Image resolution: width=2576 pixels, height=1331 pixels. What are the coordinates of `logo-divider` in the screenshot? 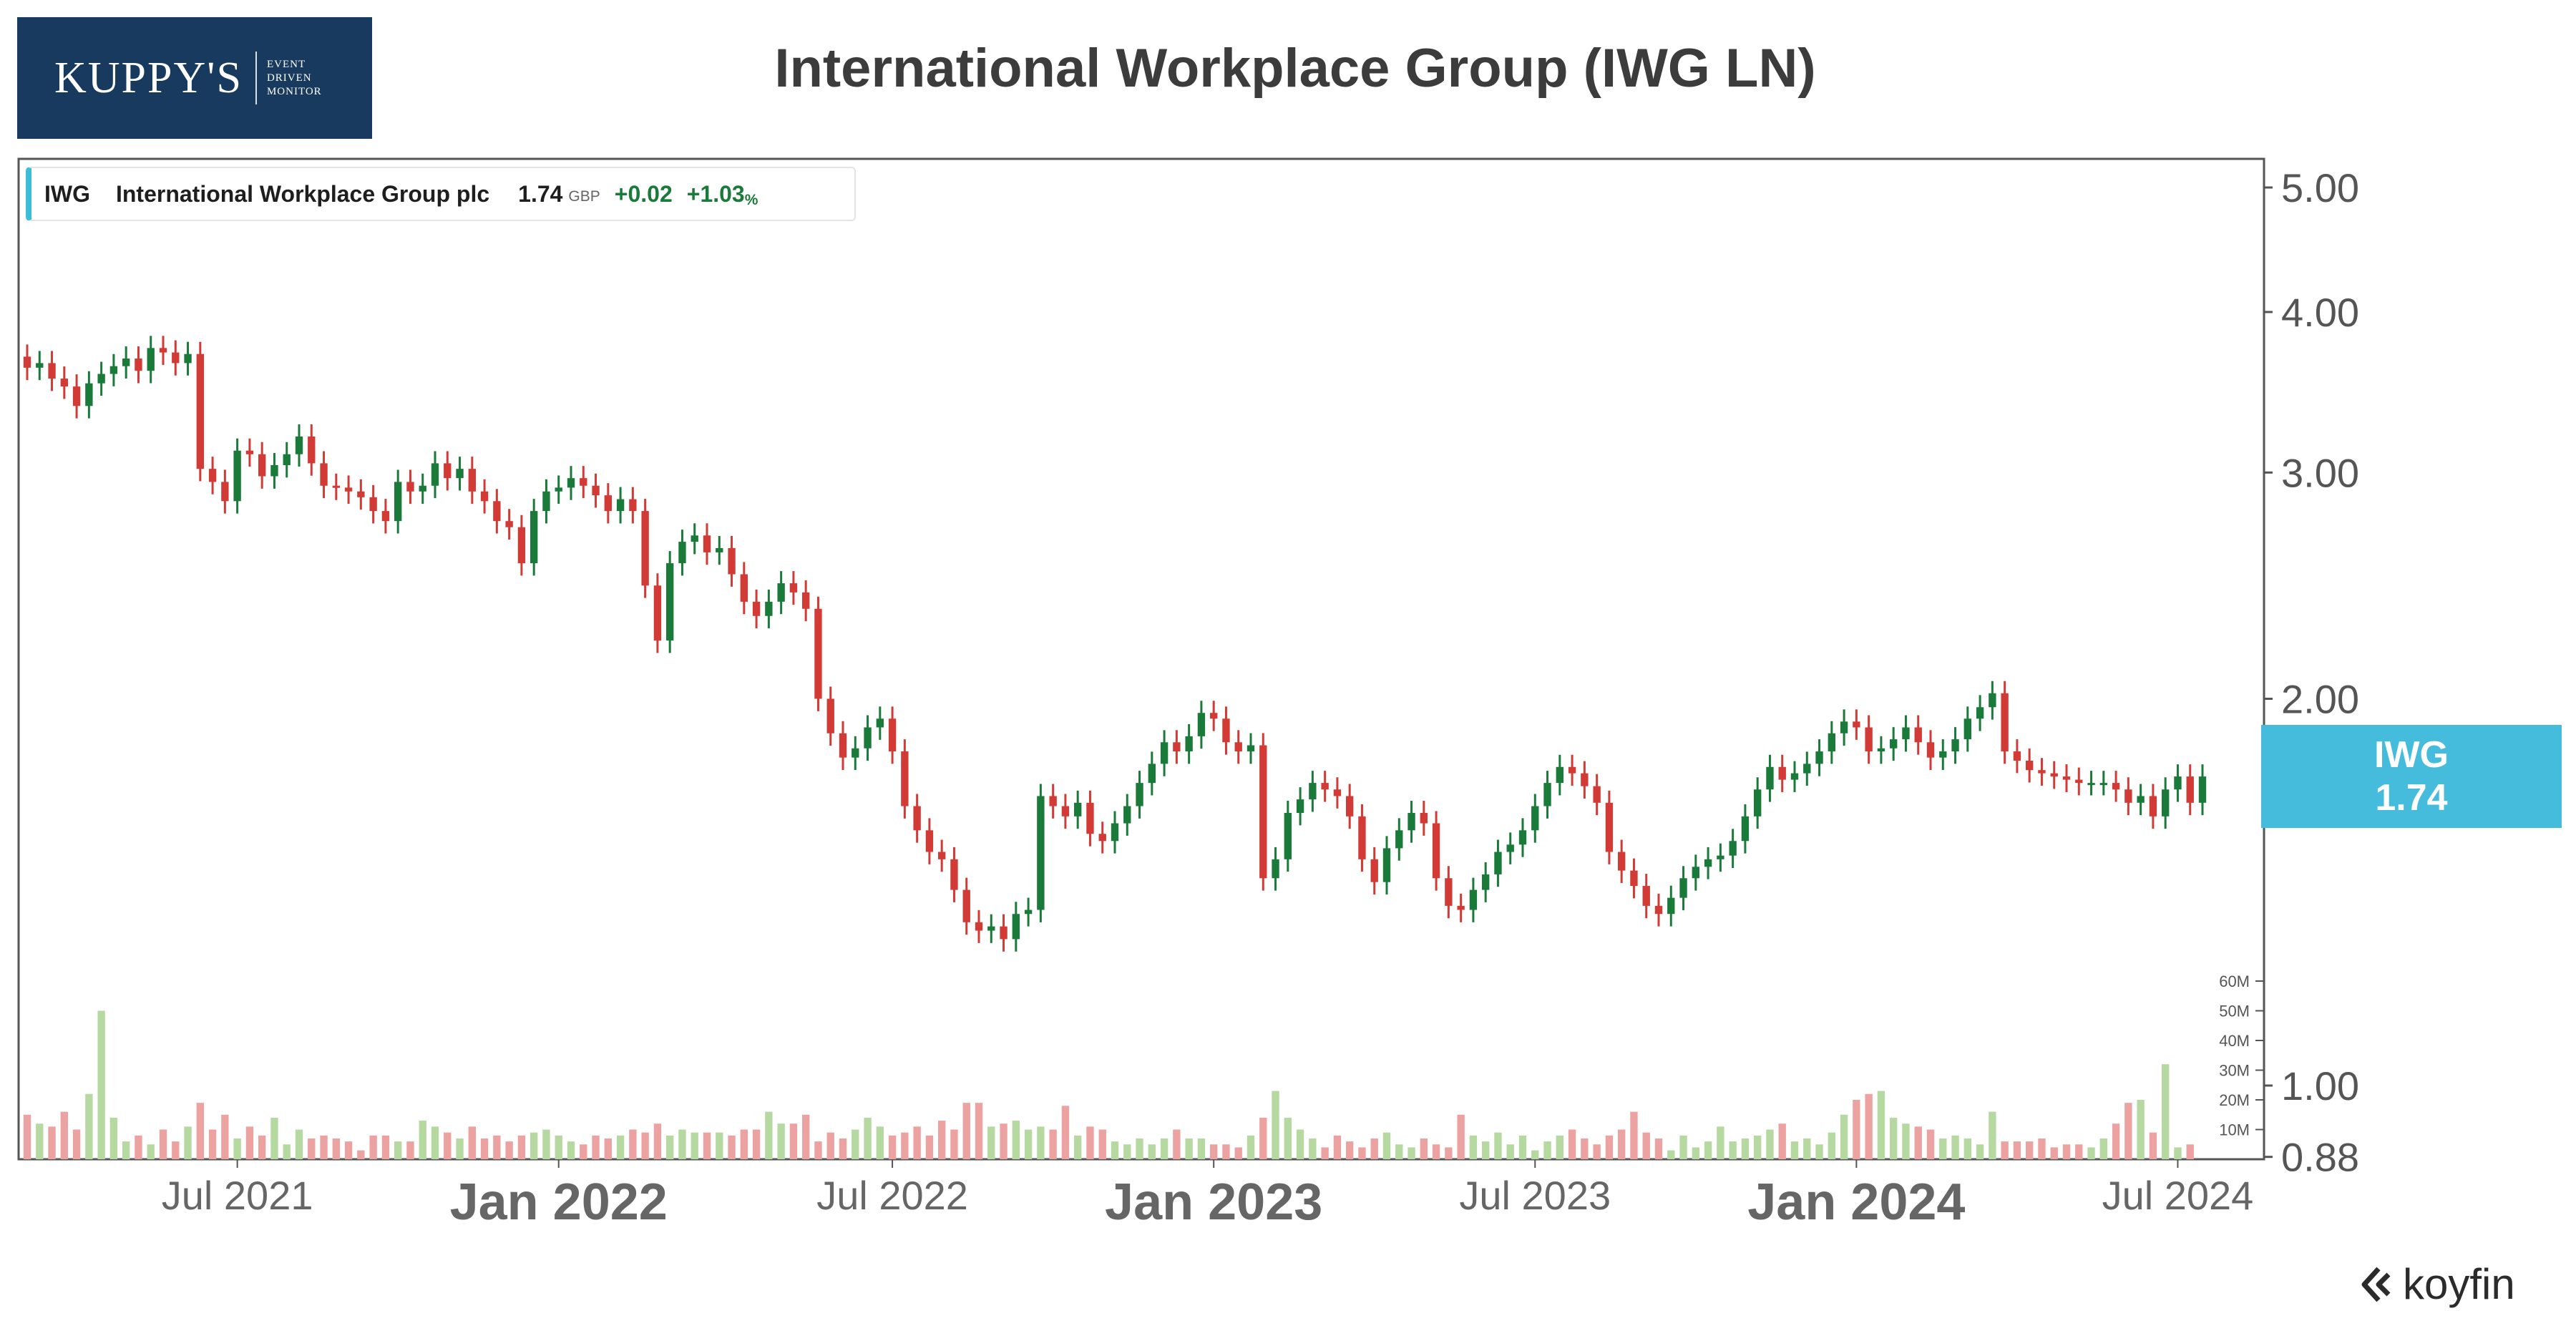 It's located at (256, 78).